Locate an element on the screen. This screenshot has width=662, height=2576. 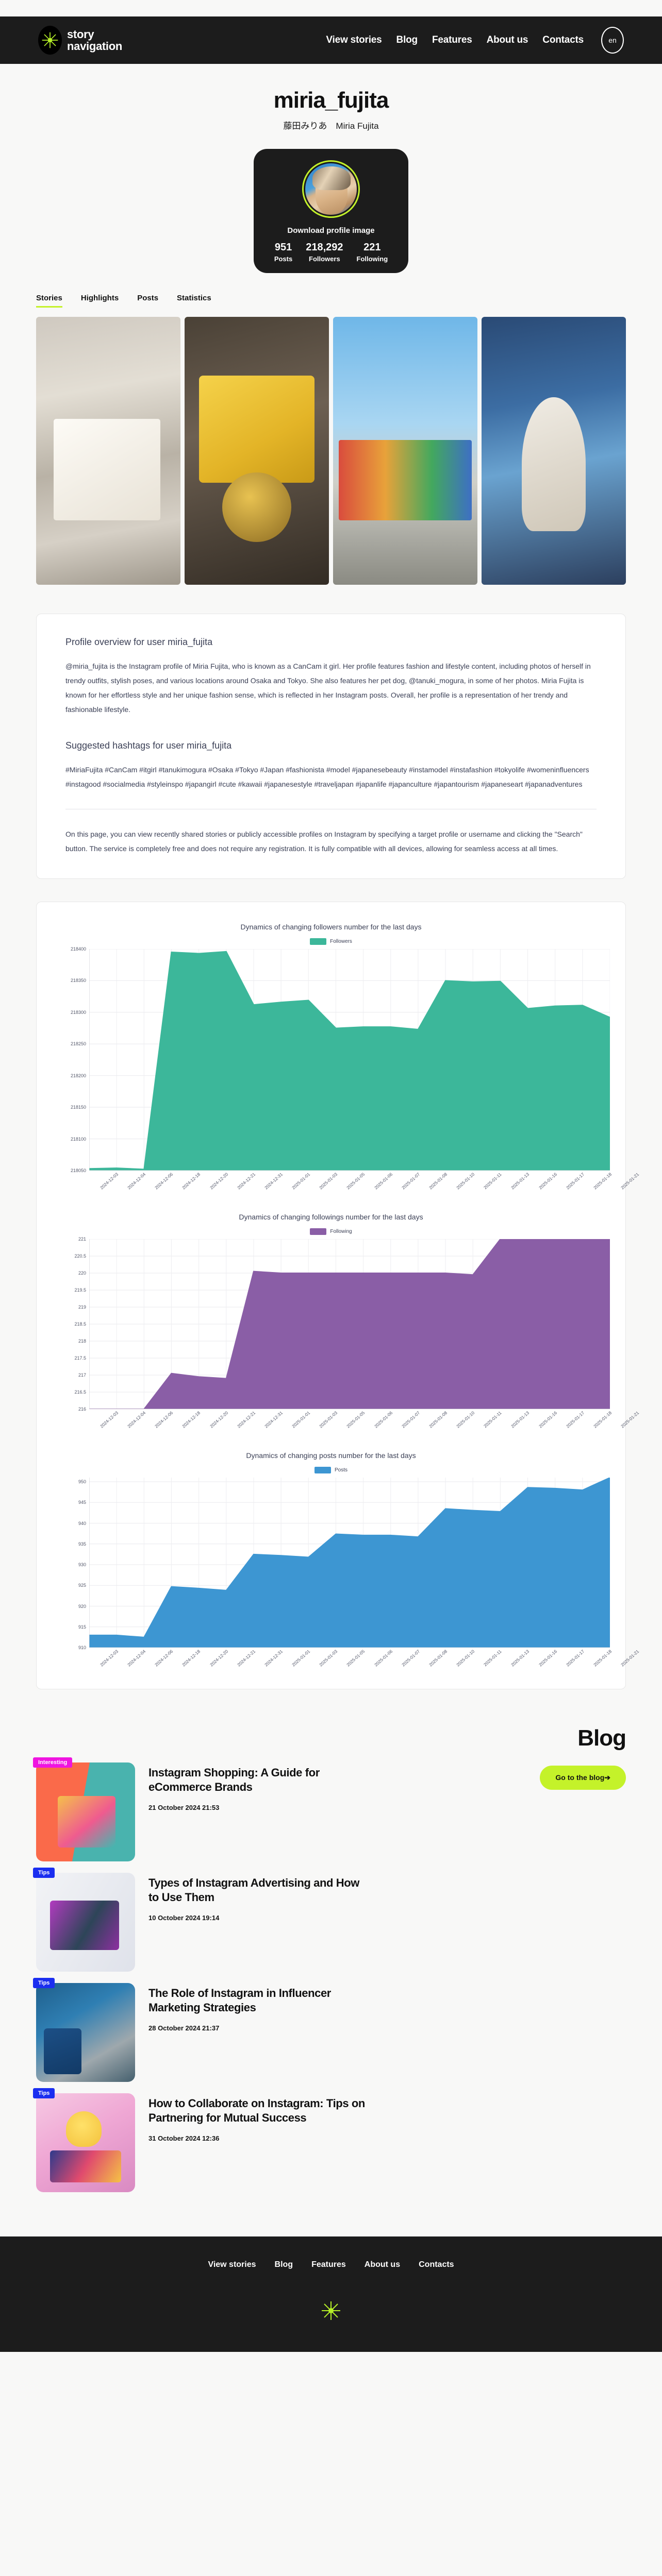
y-tick-label: 930 is located at coordinates (82, 1565).